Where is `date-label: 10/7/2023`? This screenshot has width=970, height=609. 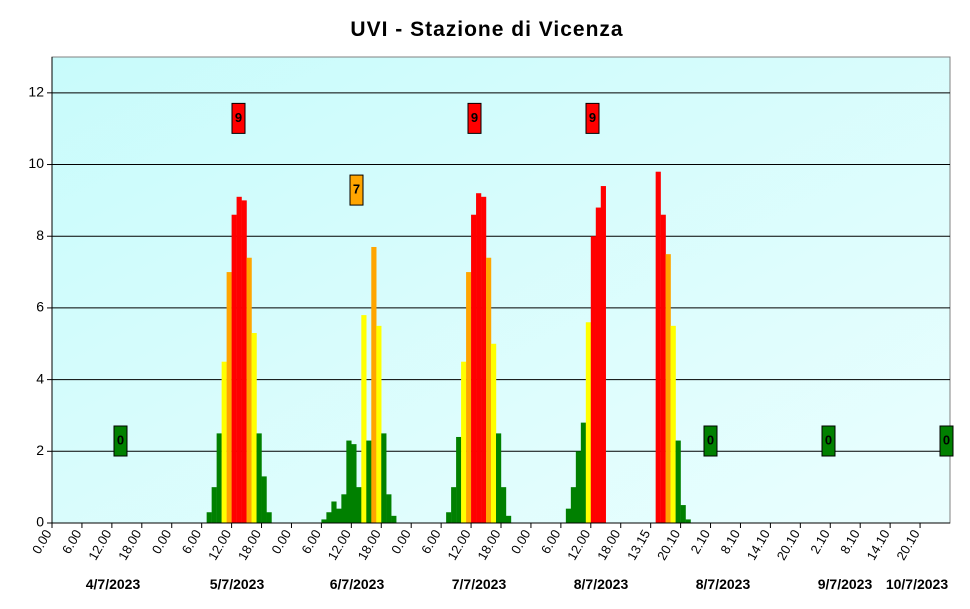 date-label: 10/7/2023 is located at coordinates (917, 584).